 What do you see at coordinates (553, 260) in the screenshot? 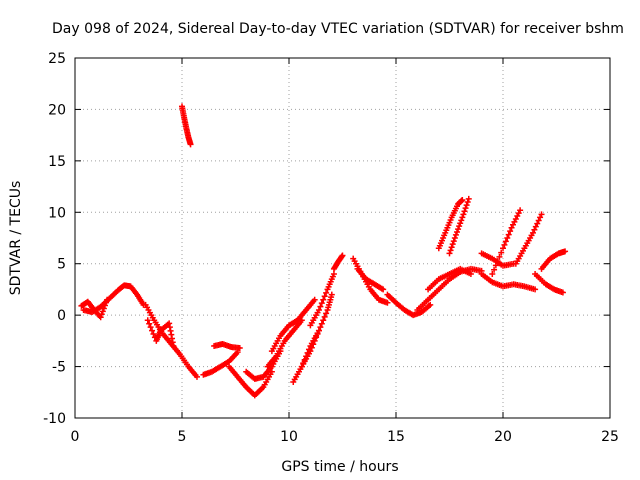
I see `series-arc-evening-e` at bounding box center [553, 260].